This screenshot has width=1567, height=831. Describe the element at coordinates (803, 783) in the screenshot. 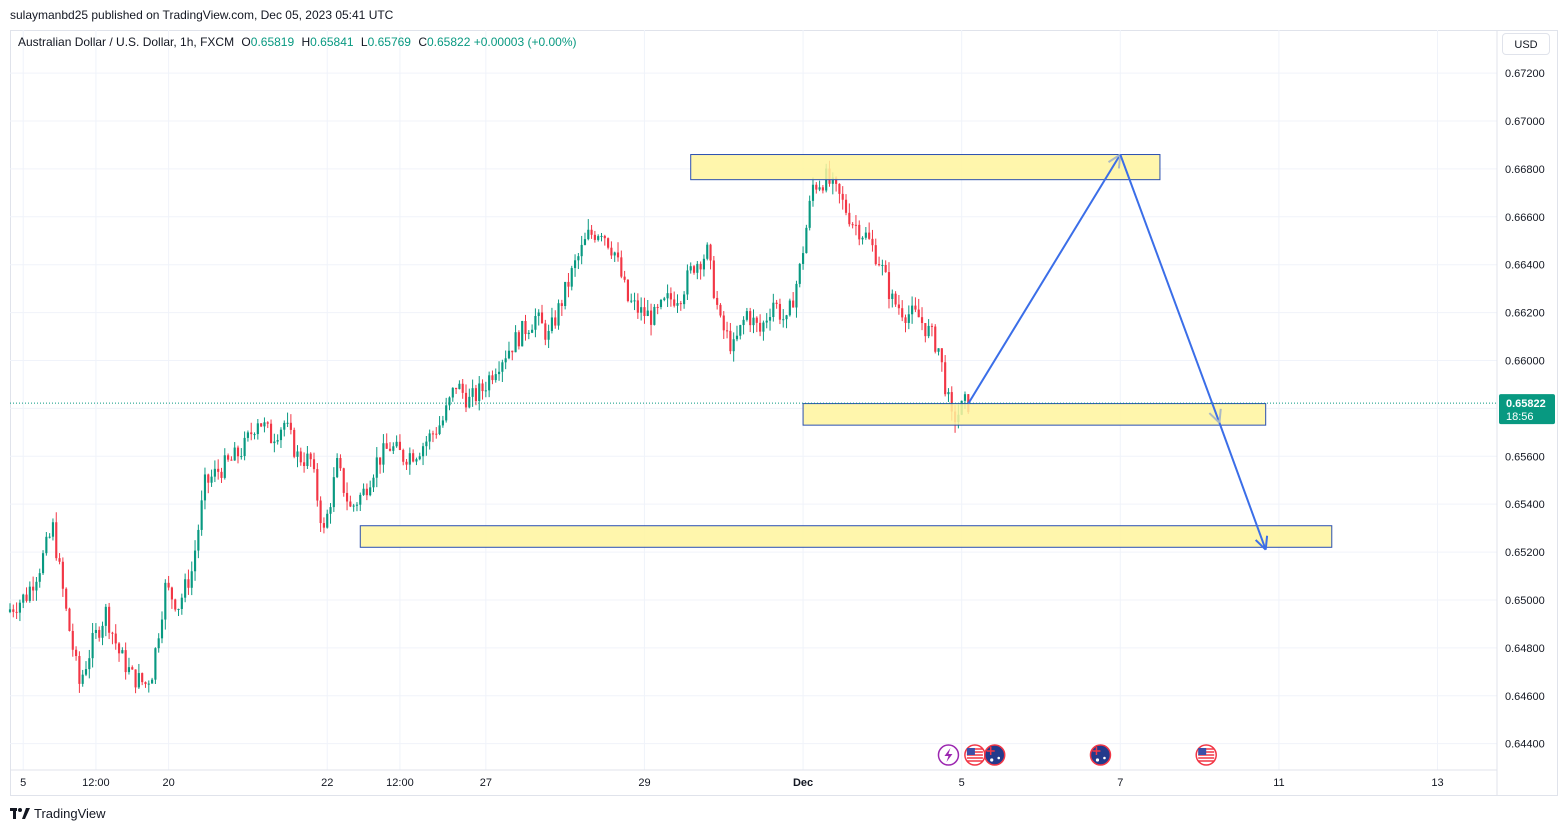

I see `time-tick-label: Dec` at that location.